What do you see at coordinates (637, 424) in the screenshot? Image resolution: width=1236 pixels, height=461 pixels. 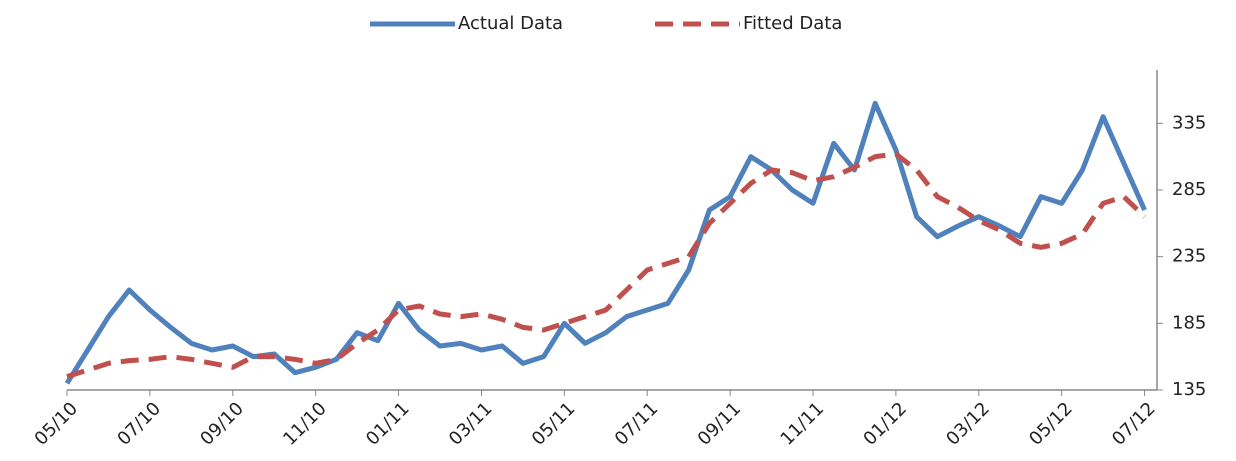 I see `x-tick-label: 07/11` at bounding box center [637, 424].